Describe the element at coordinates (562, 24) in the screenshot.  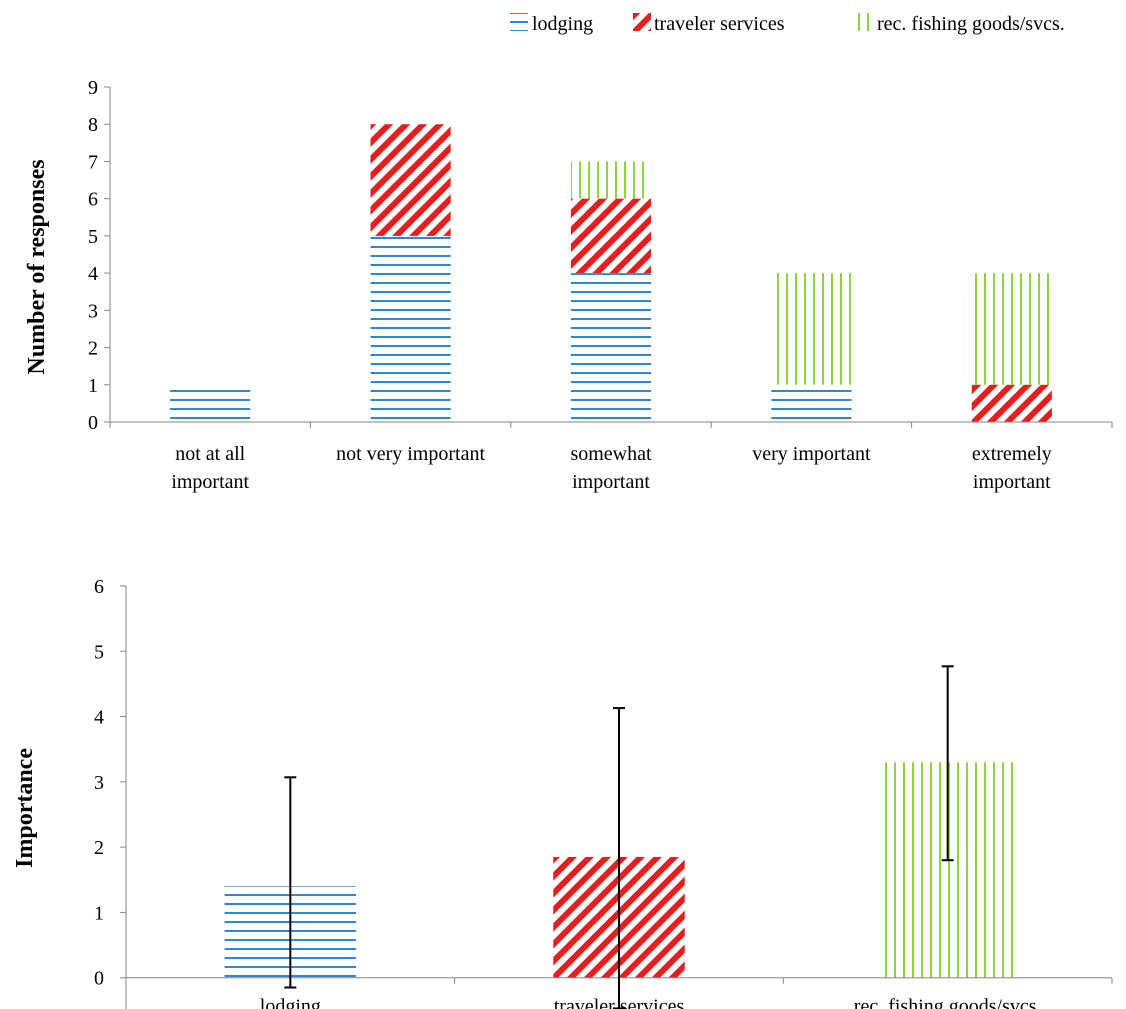
I see `legend-label-lodging: lodging` at that location.